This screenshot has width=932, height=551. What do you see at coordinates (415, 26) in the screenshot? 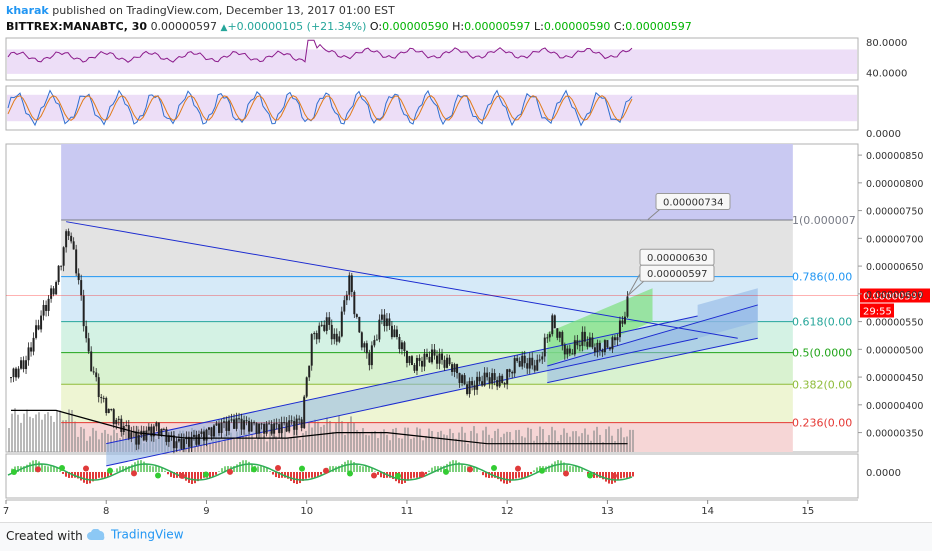
I see `open-value: 0.00000590` at bounding box center [415, 26].